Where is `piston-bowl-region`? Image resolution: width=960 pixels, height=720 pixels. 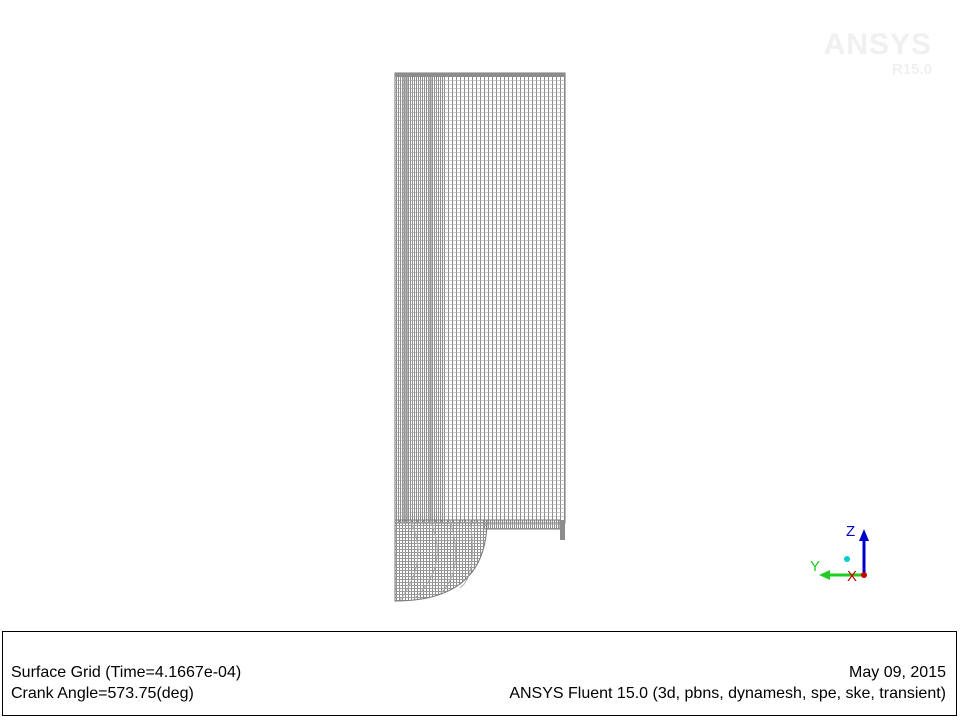
piston-bowl-region is located at coordinates (441, 560).